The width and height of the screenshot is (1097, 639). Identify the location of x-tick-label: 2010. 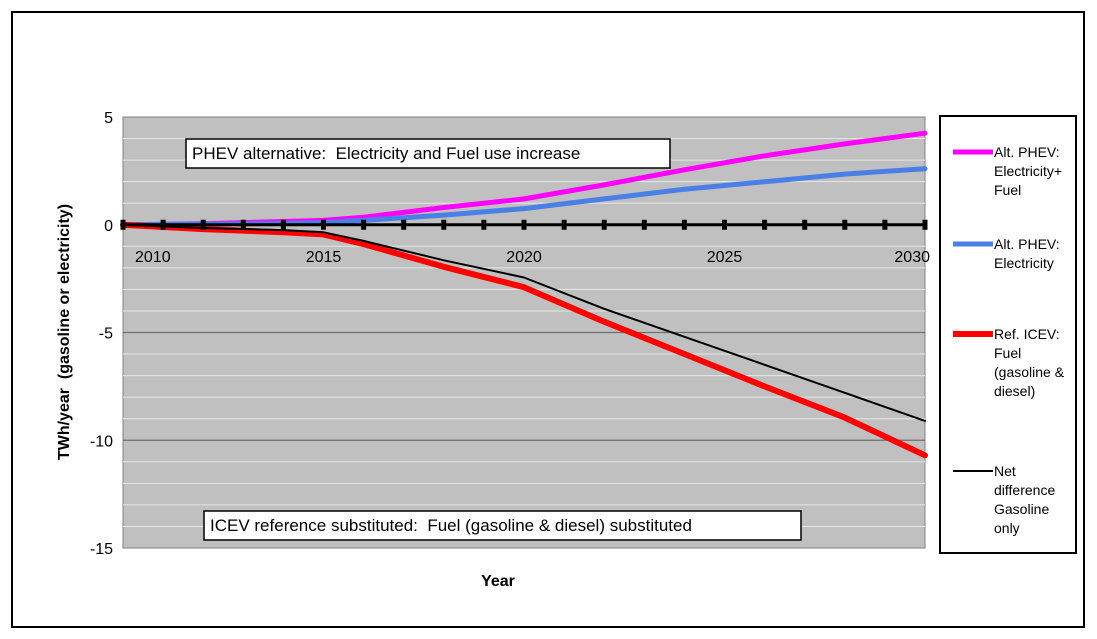
(153, 257).